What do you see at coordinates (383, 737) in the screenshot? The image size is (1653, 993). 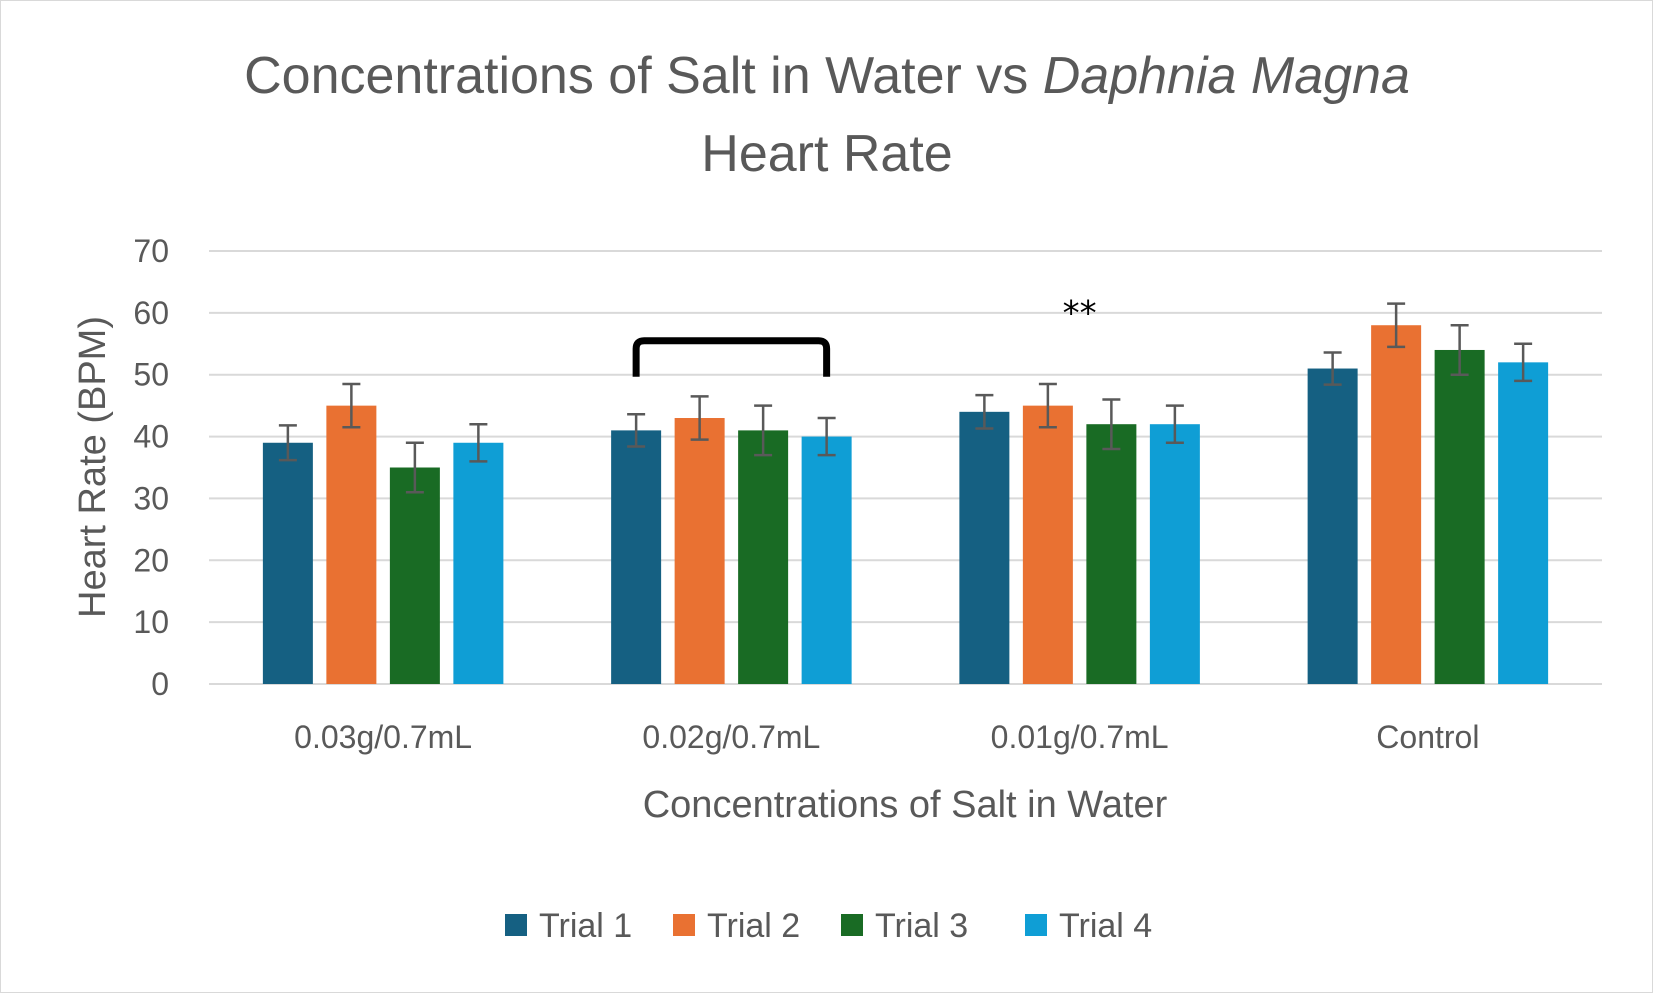 I see `x-tick-label: 0.03g/0.7mL` at bounding box center [383, 737].